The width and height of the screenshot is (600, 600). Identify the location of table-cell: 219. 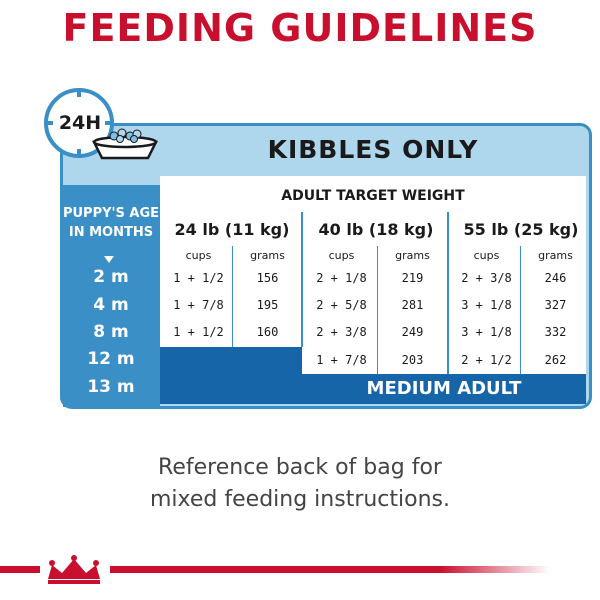
(412, 278).